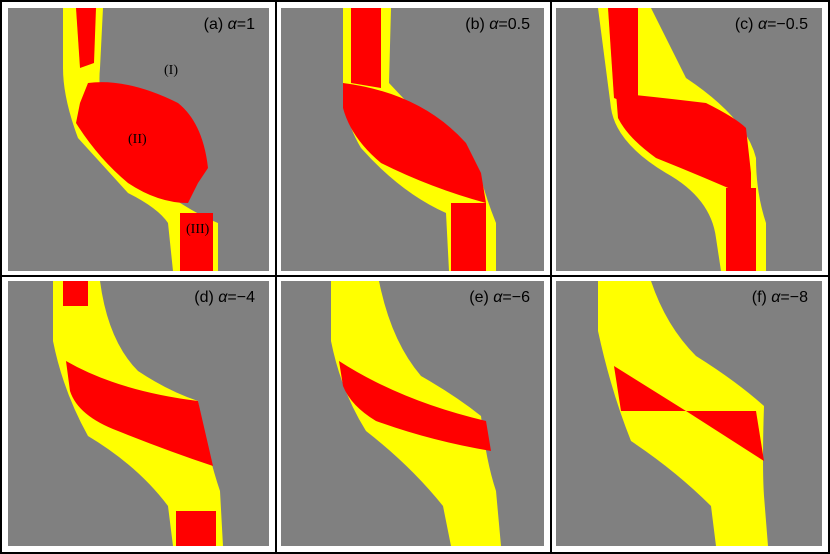  Describe the element at coordinates (650, 388) in the screenshot. I see `red-region-upper` at that location.